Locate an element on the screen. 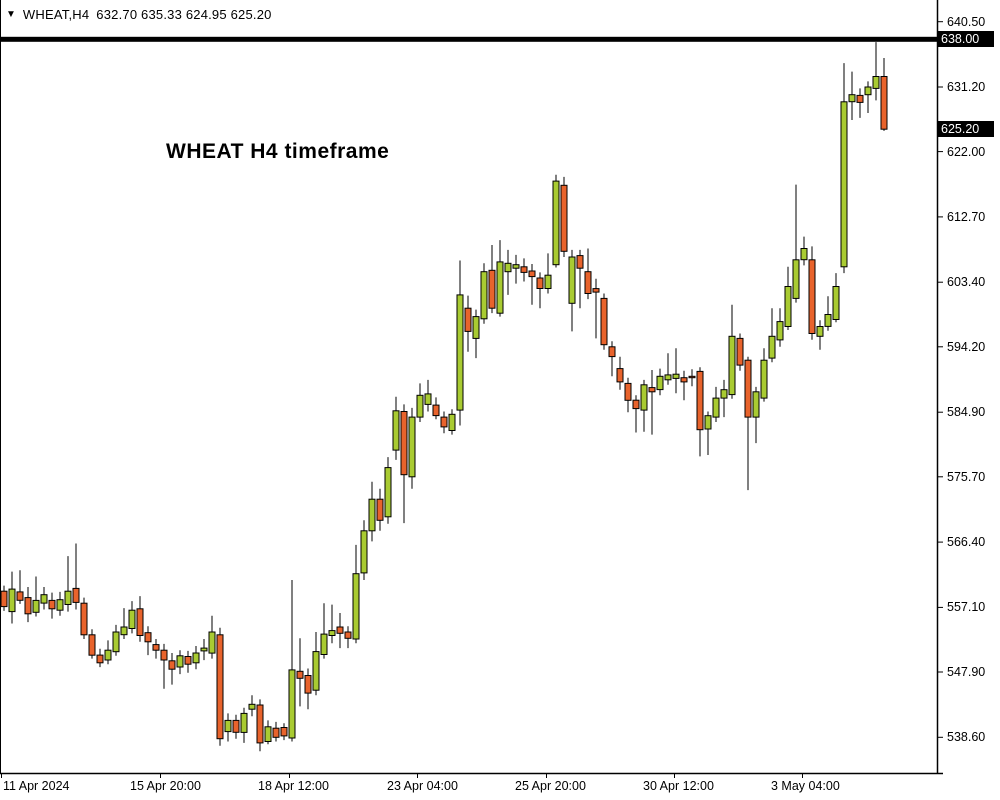  y-axis-label: 538.60 is located at coordinates (966, 737).